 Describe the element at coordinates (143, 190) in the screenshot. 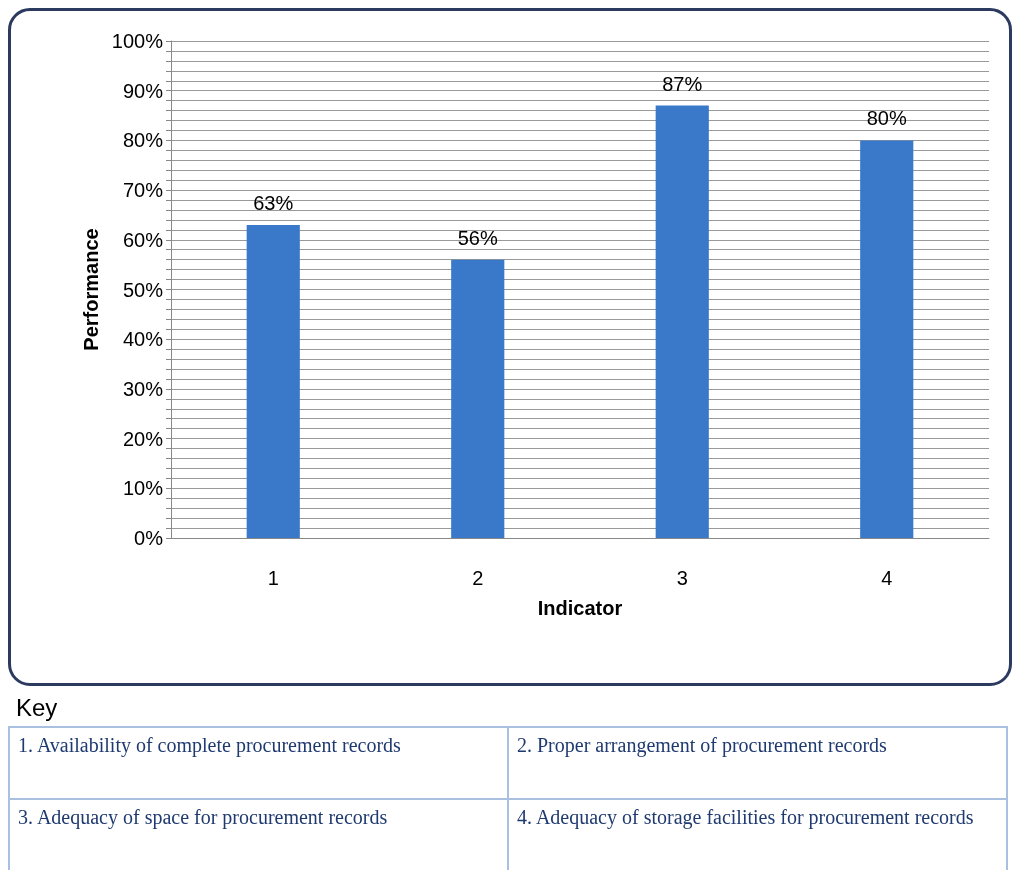

I see `y-tick-label: 70%` at that location.